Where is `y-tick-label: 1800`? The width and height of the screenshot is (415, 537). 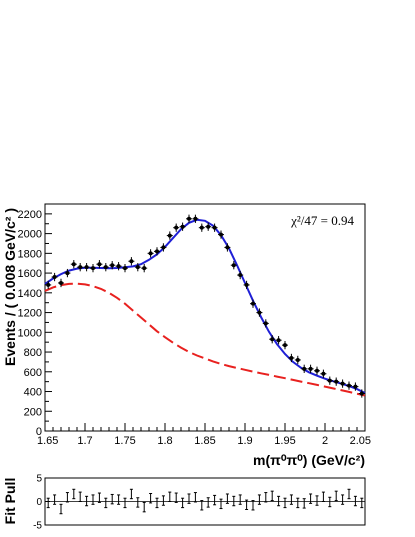
y-tick-label: 1800 is located at coordinates (30, 254).